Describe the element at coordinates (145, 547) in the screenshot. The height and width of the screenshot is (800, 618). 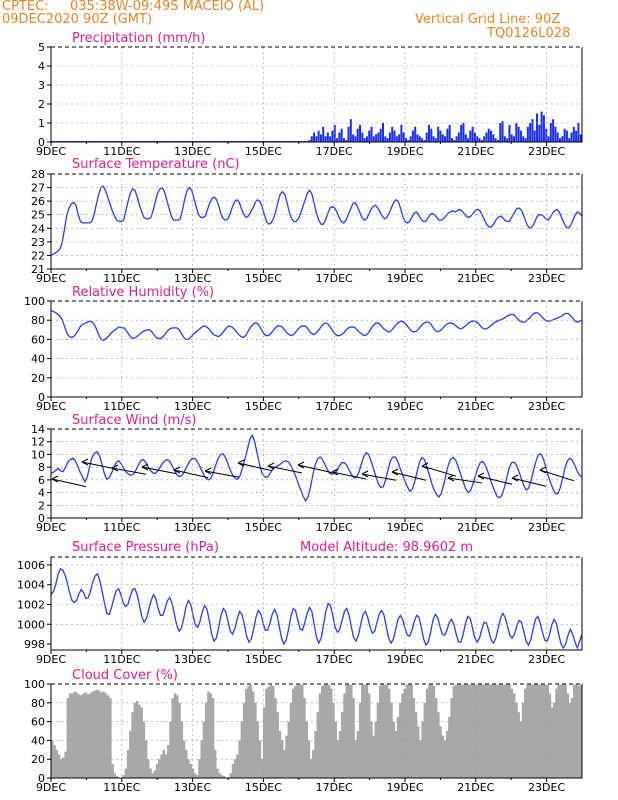
I see `panel-title: Surface Pressure (hPa)` at that location.